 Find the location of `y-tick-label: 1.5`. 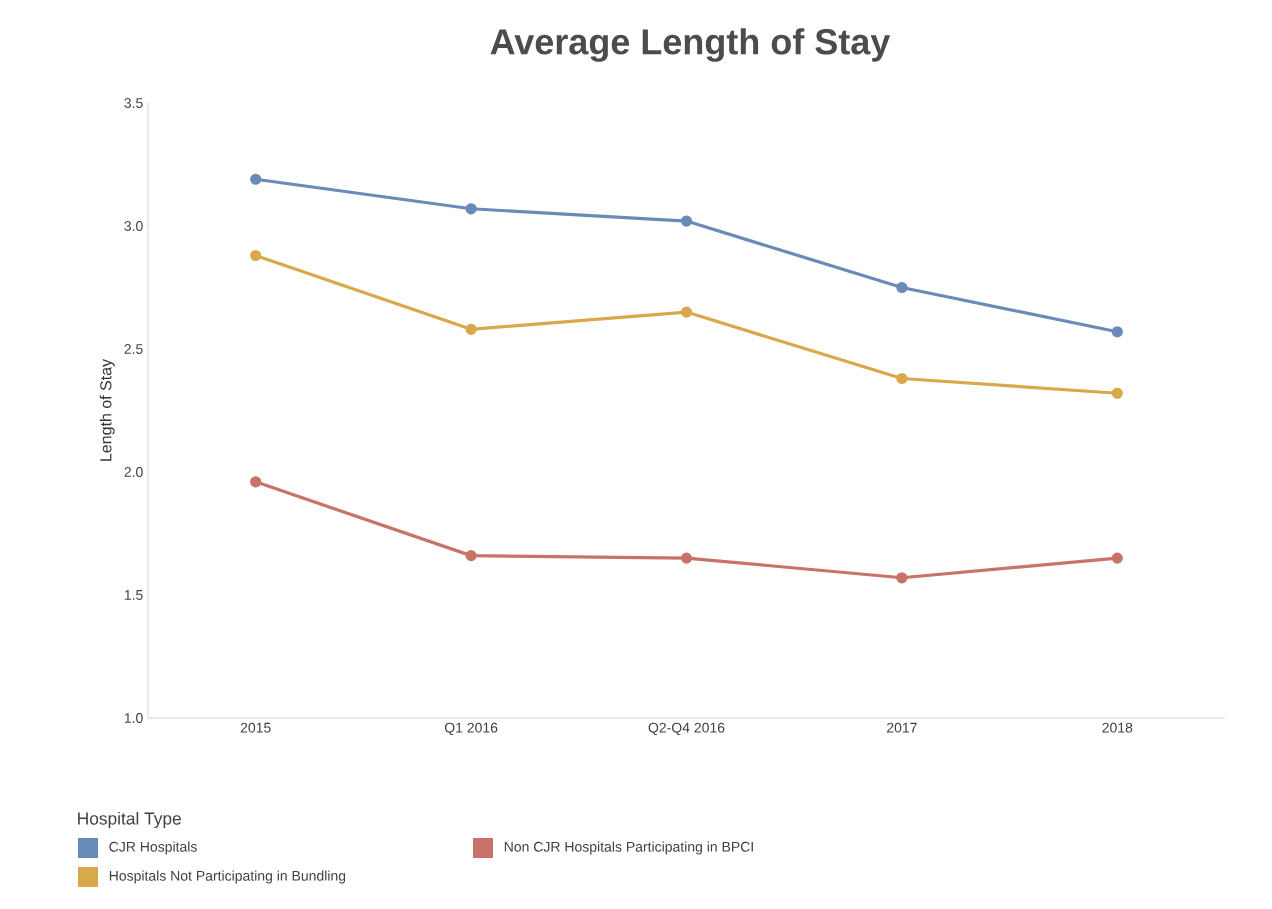

y-tick-label: 1.5 is located at coordinates (133, 595).